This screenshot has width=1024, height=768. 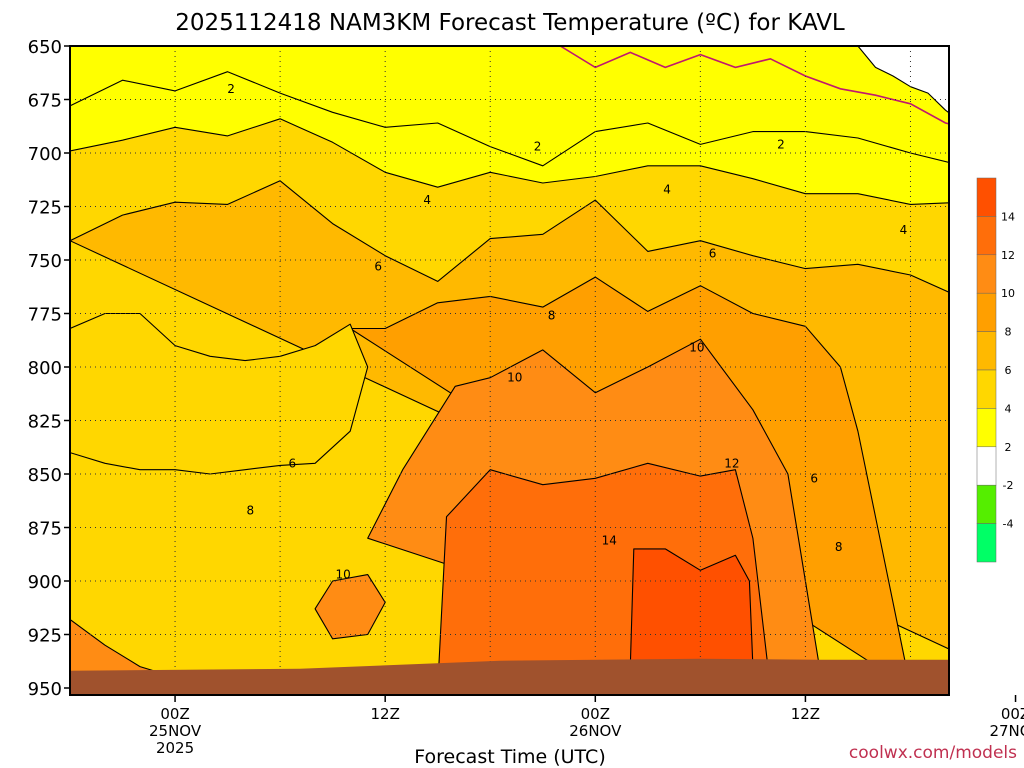 I want to click on credit-text: coolwx.com/models, so click(x=933, y=753).